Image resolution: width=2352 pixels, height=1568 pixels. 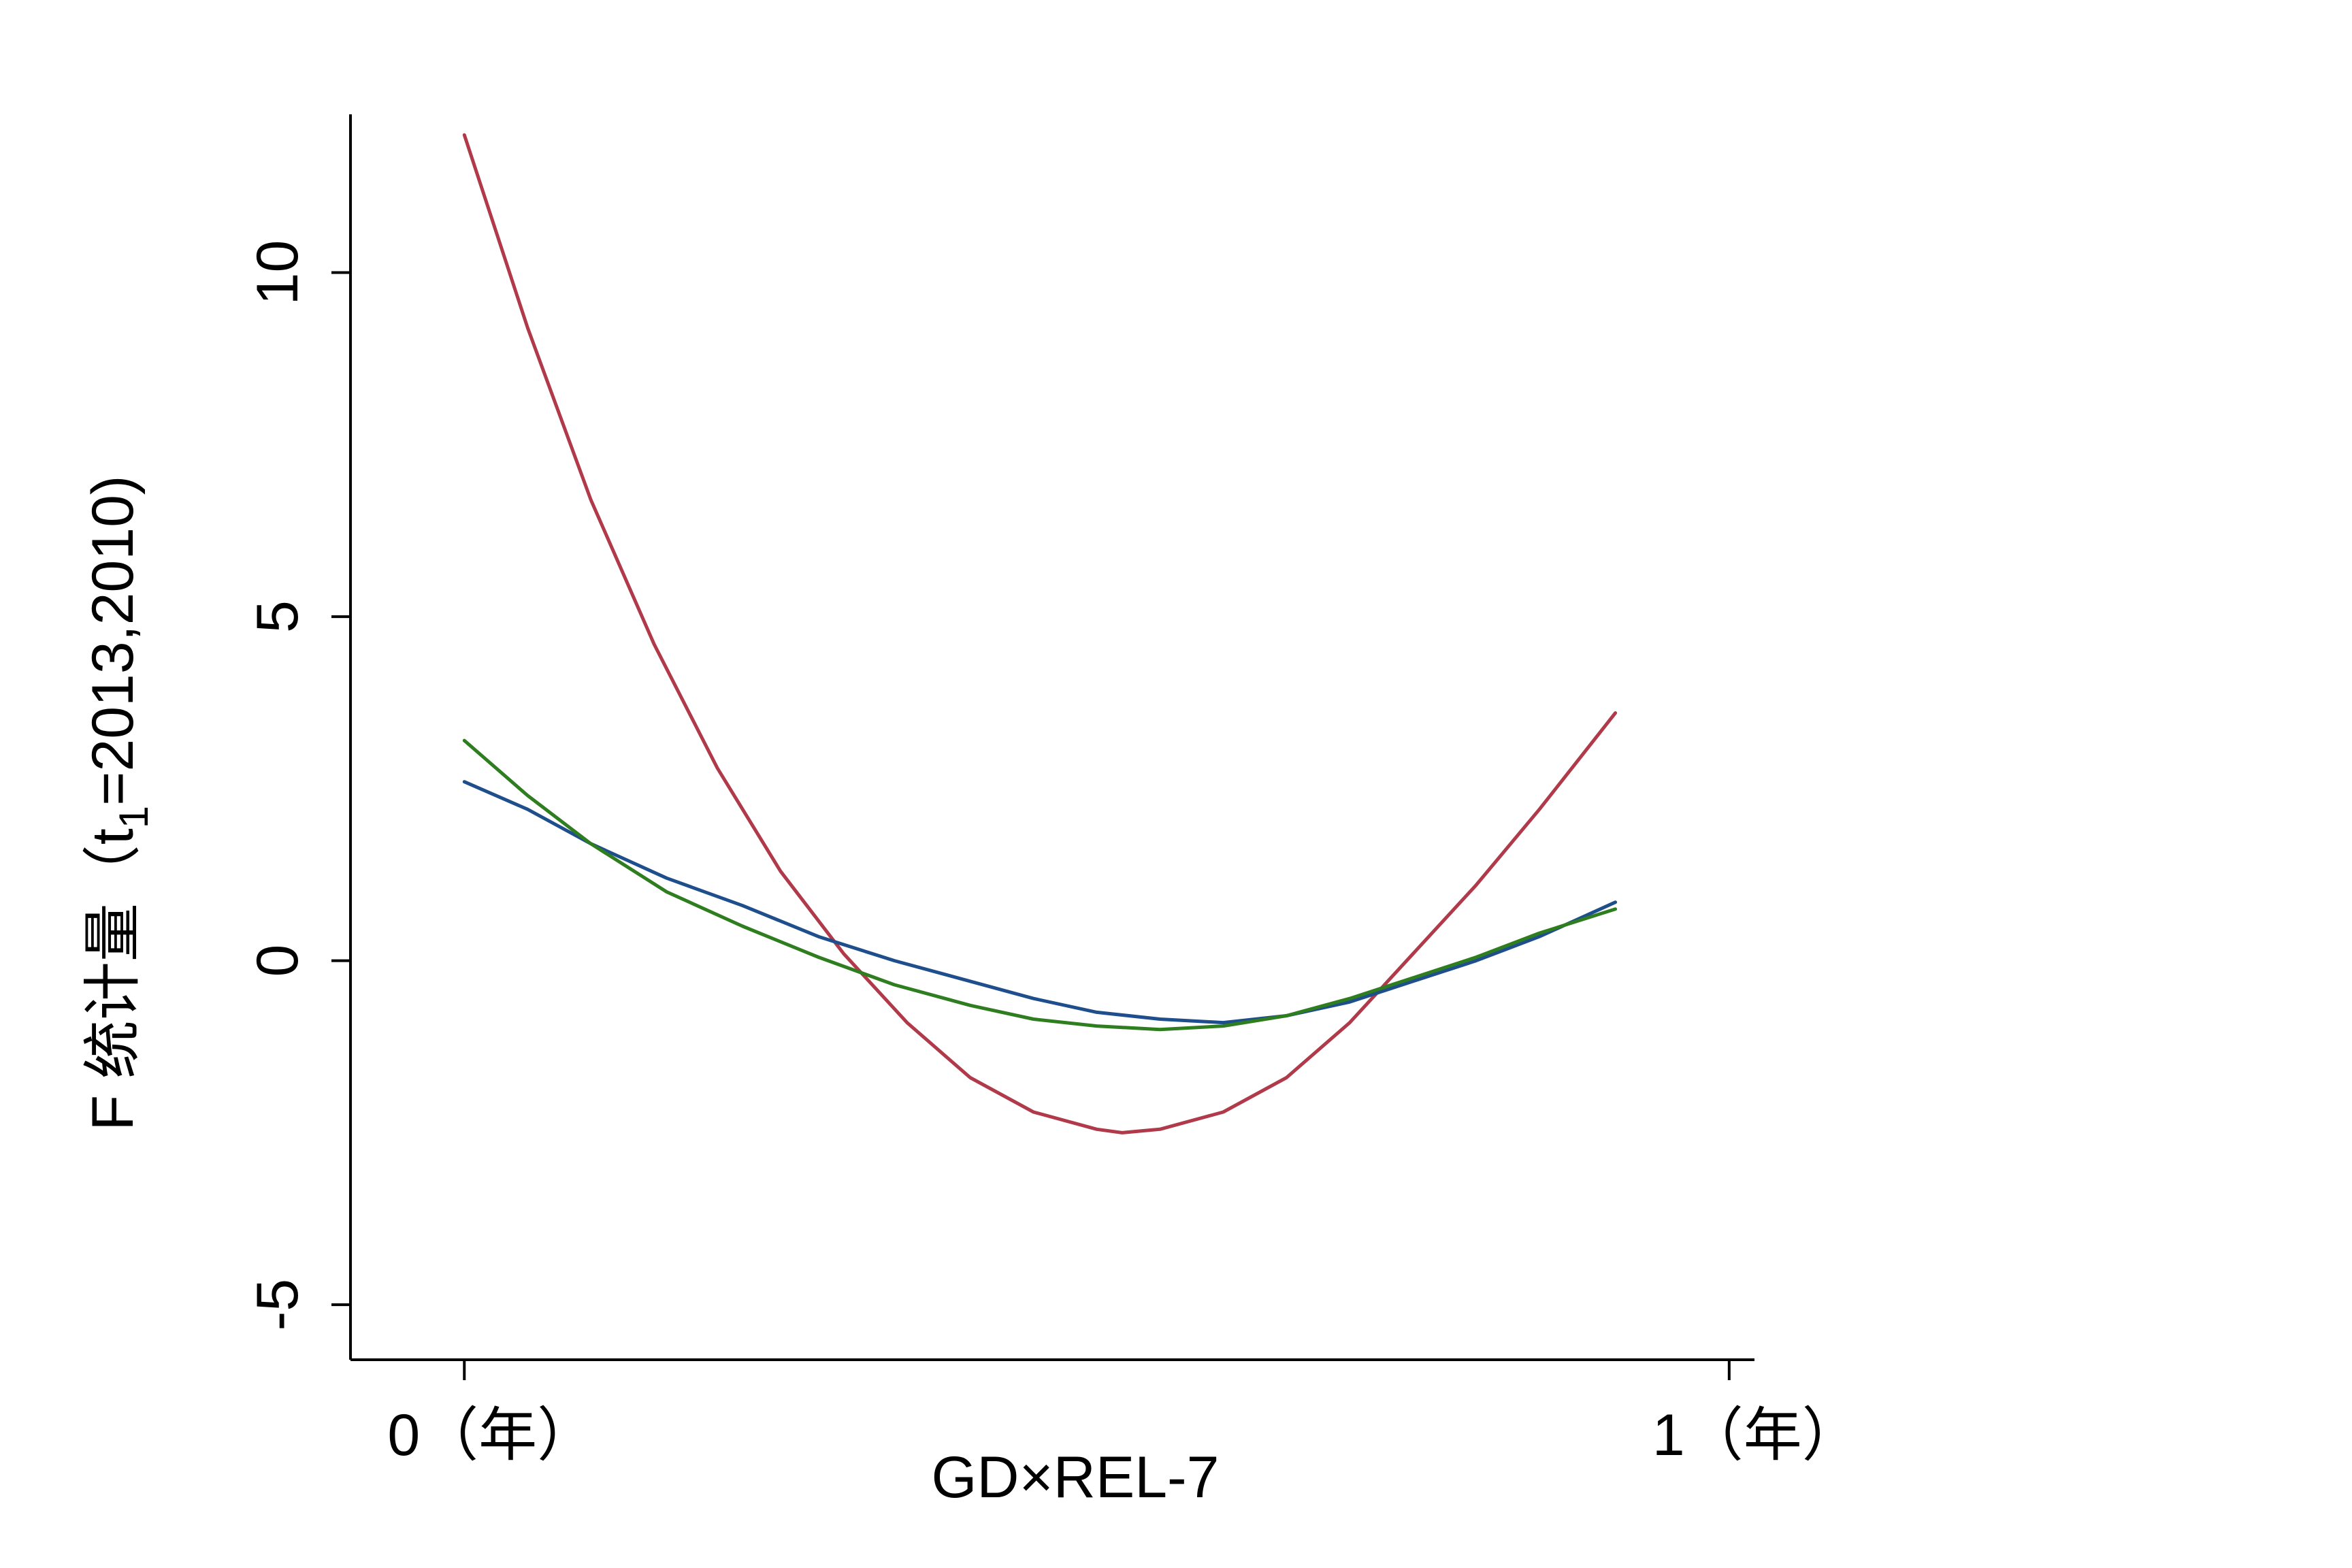 I want to click on x-tick-label: 0（年）, so click(x=491, y=1436).